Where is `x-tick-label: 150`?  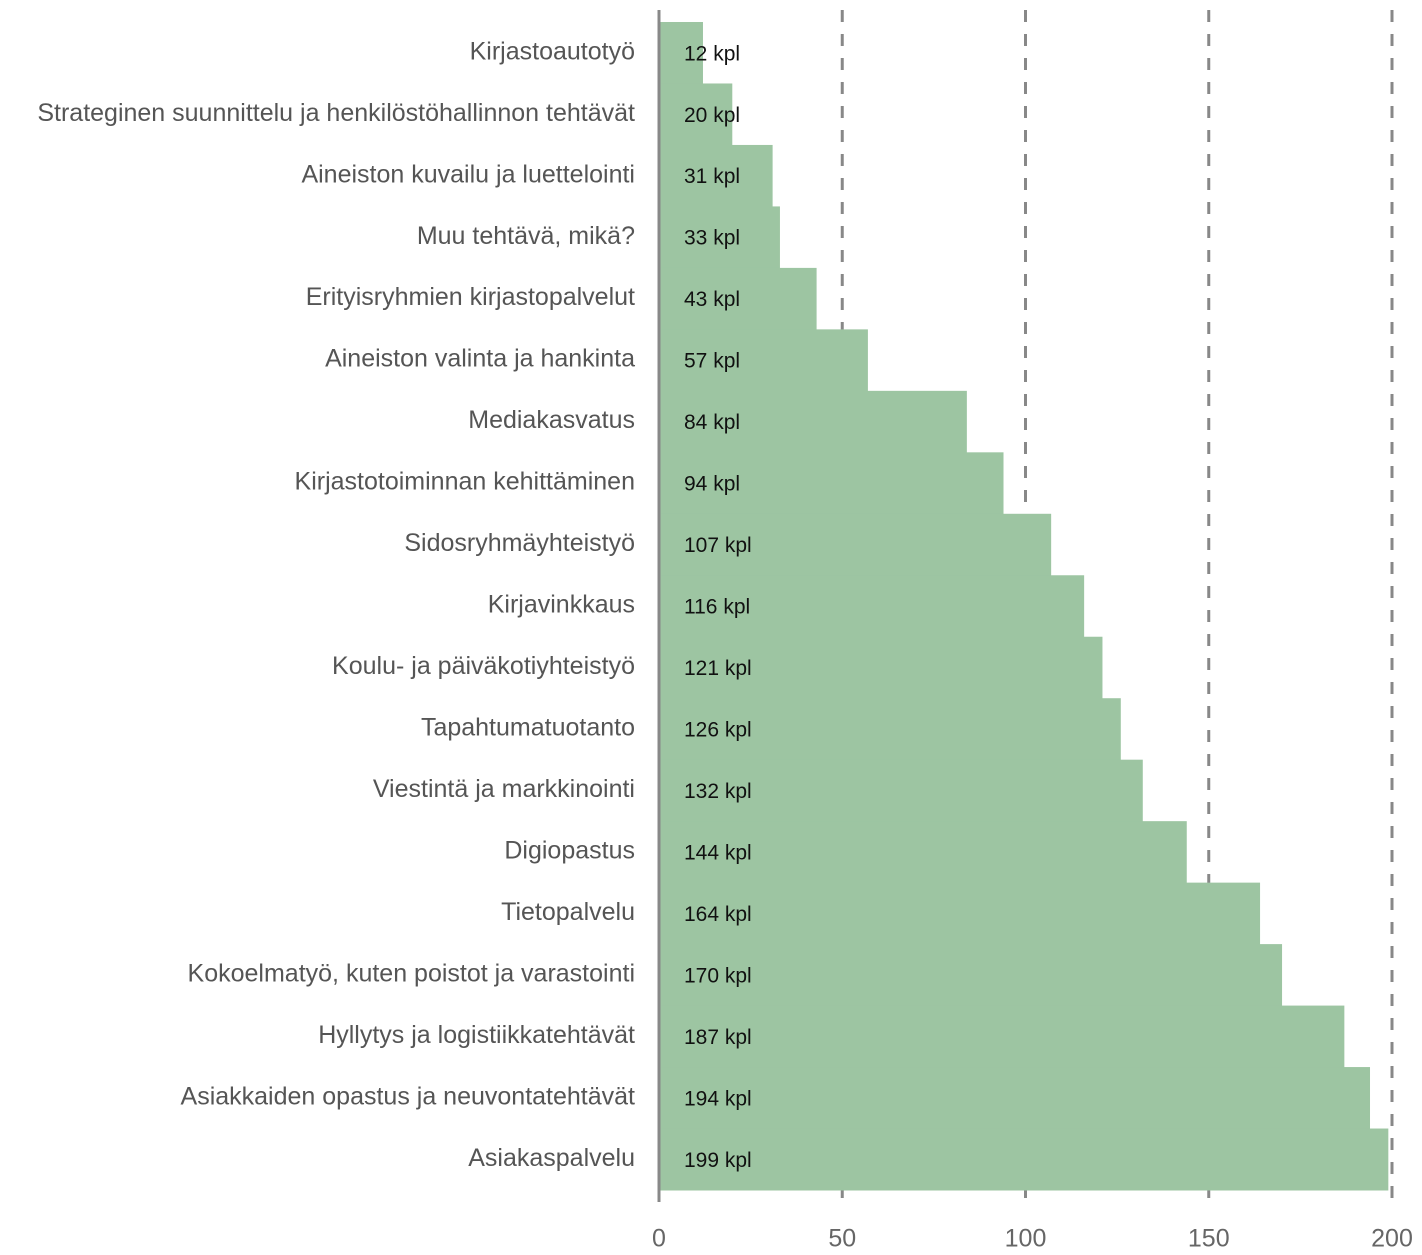
x-tick-label: 150 is located at coordinates (1209, 1239).